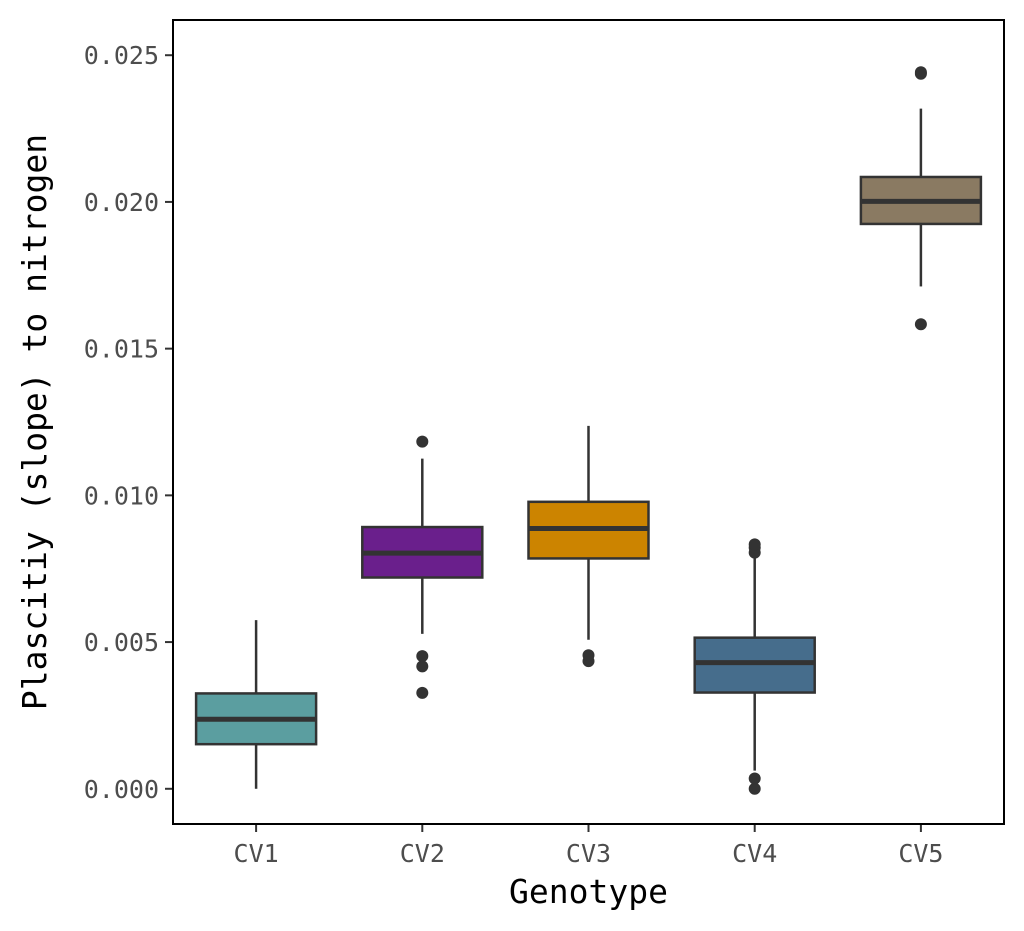  Describe the element at coordinates (754, 853) in the screenshot. I see `x-tick-label: CV4` at that location.